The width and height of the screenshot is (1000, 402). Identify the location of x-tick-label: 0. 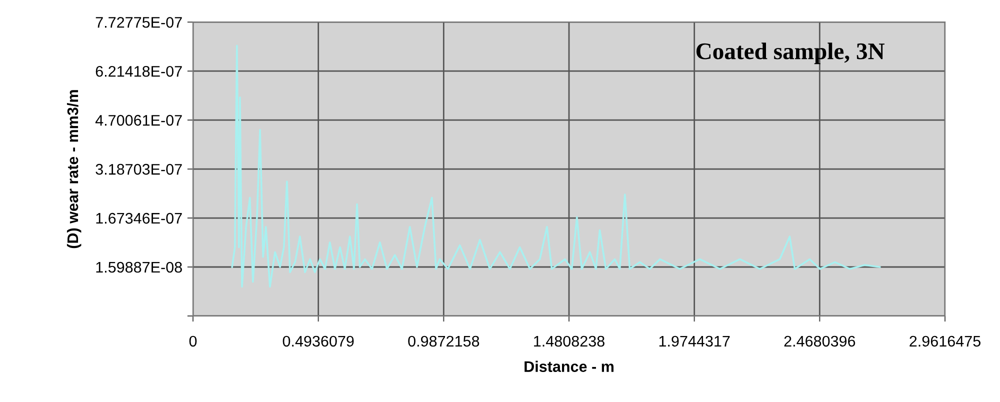
(193, 341).